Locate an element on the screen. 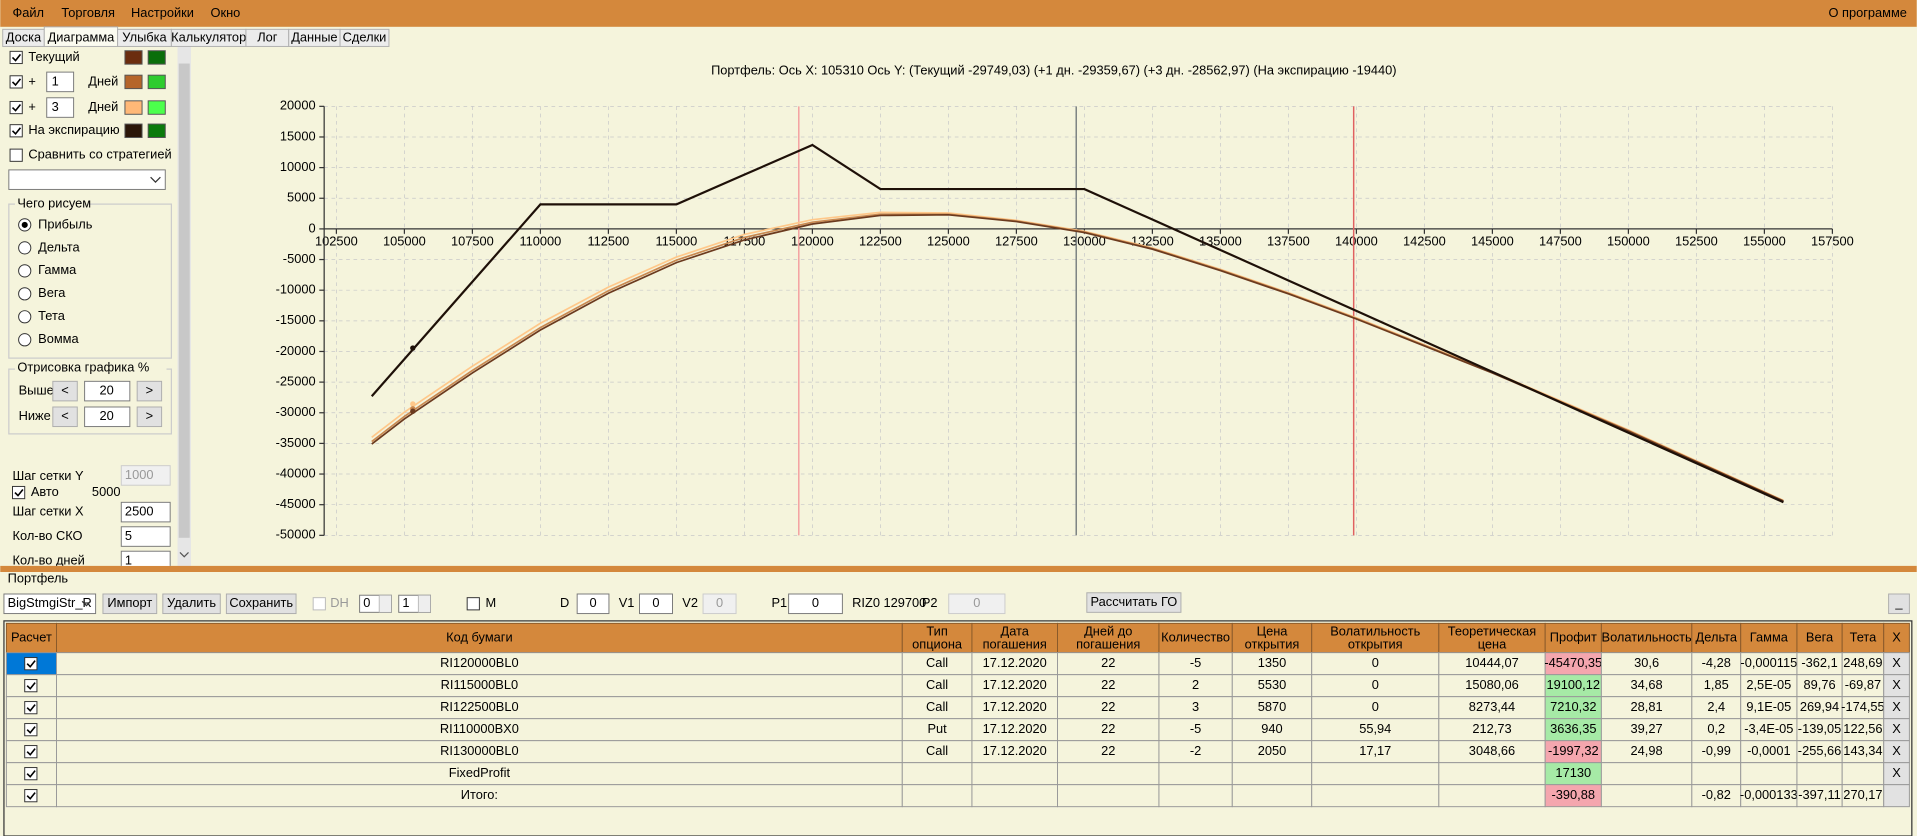 The width and height of the screenshot is (1917, 836). group-title-bg is located at coordinates (90, 369).